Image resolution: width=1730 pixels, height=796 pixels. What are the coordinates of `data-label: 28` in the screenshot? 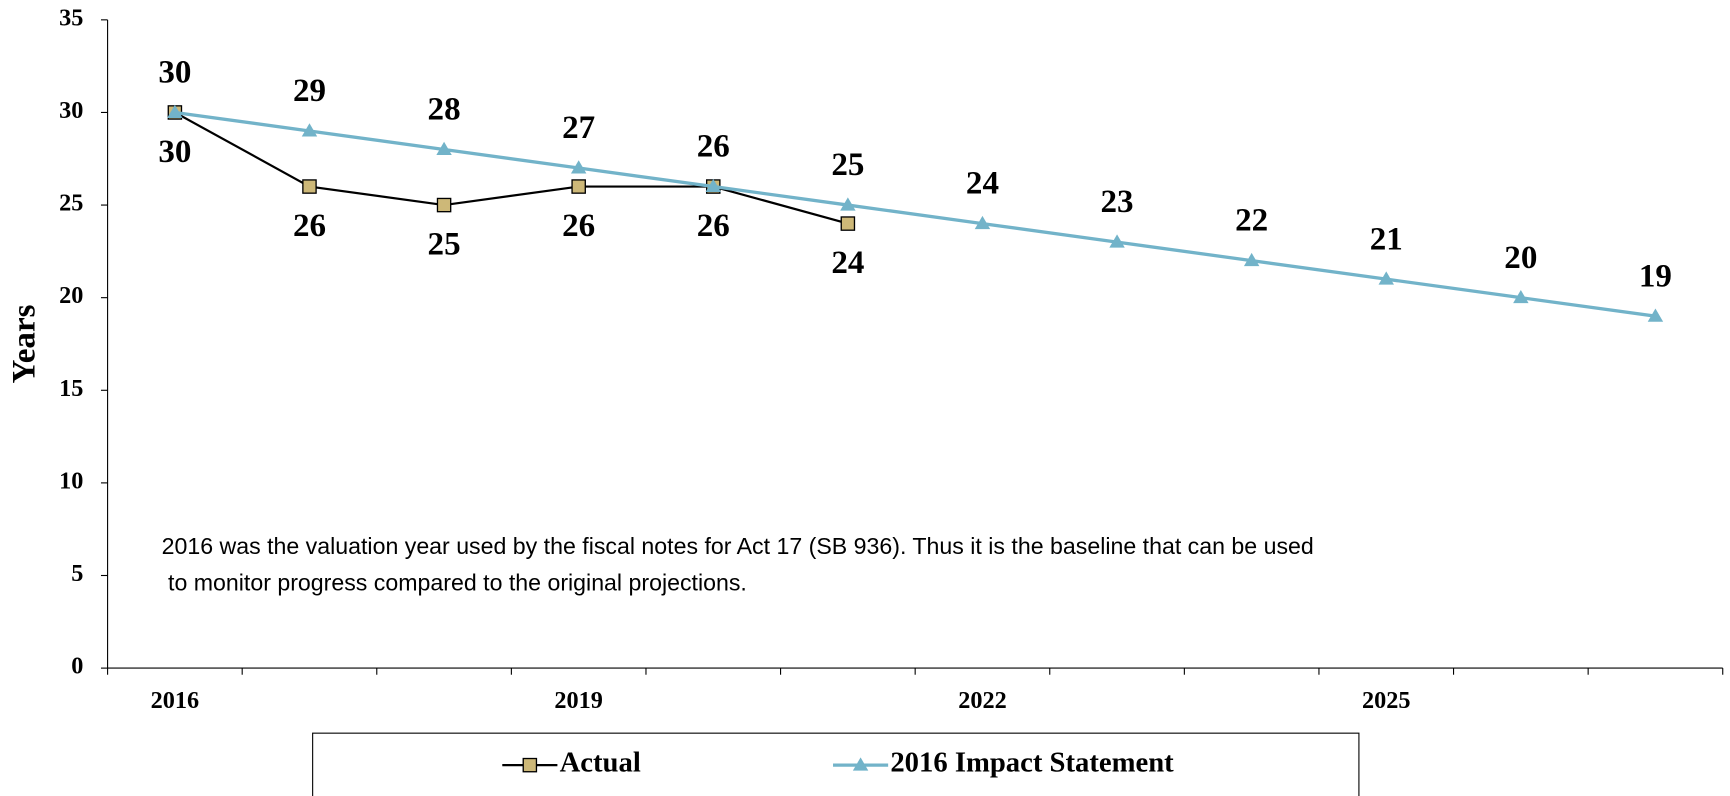 It's located at (444, 110).